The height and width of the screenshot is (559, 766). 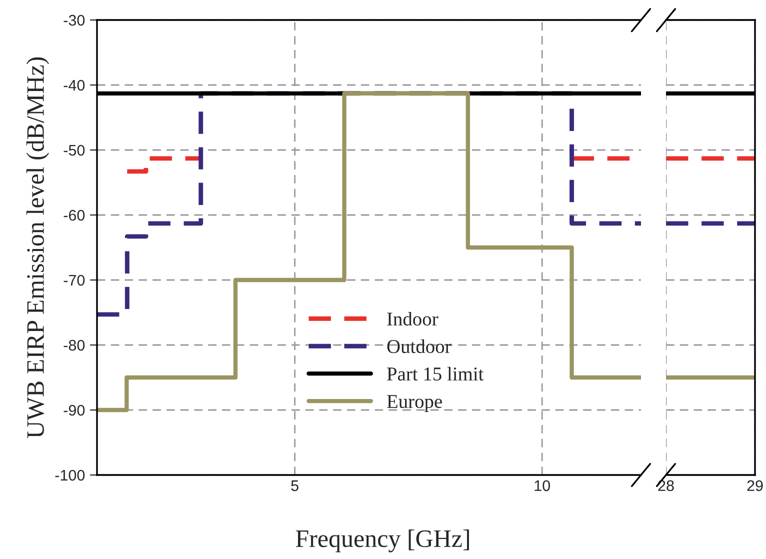 I want to click on y-tick-label: -90, so click(x=74, y=410).